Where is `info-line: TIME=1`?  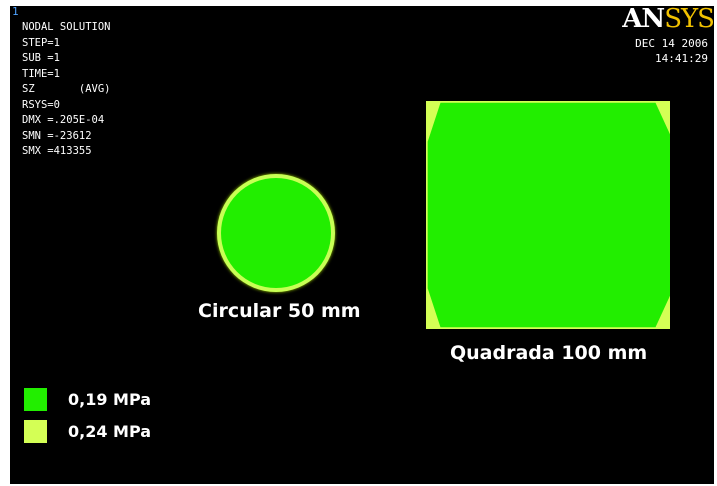
info-line: TIME=1 is located at coordinates (41, 73).